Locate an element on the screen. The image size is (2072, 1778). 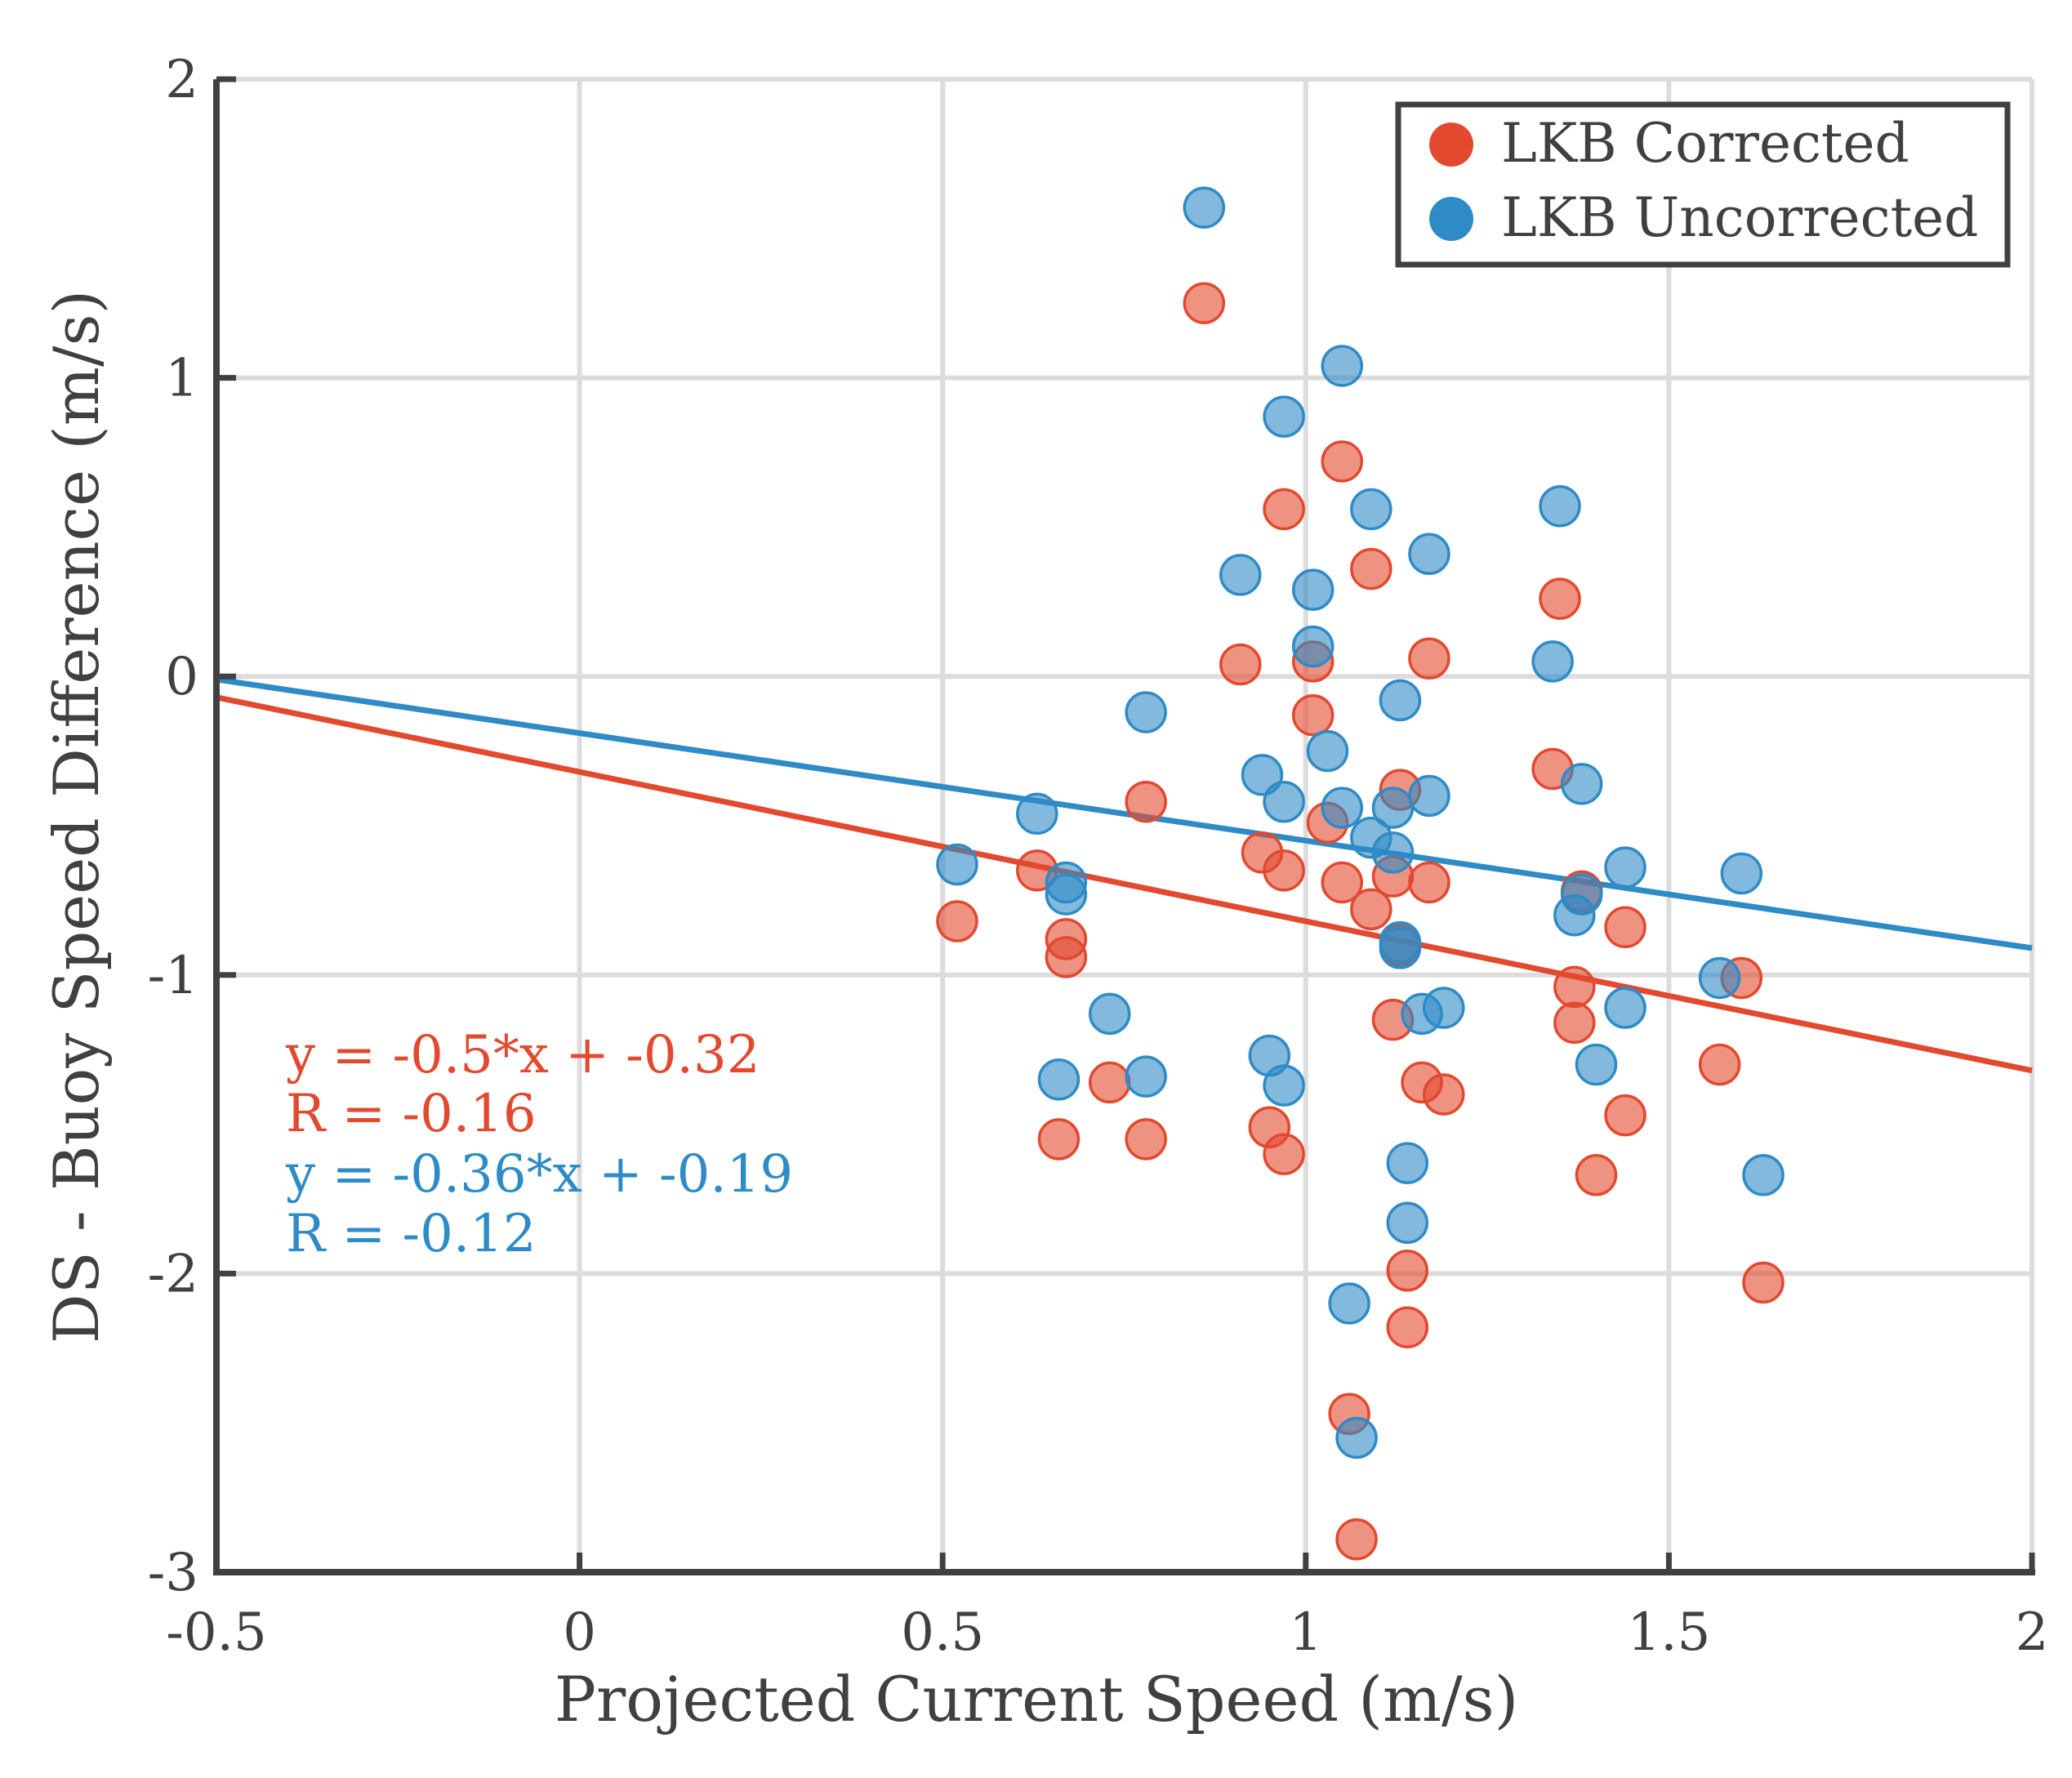
y-tick-label: -1 is located at coordinates (173, 976).